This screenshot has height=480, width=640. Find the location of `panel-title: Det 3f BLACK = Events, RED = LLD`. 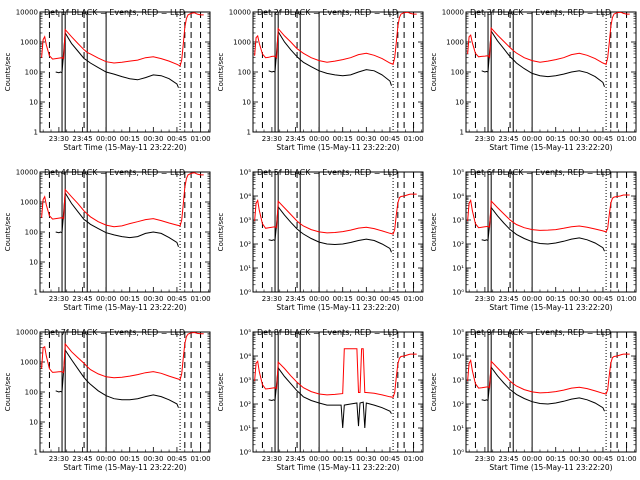

panel-title: Det 3f BLACK = Events, RED = LLD is located at coordinates (540, 12).